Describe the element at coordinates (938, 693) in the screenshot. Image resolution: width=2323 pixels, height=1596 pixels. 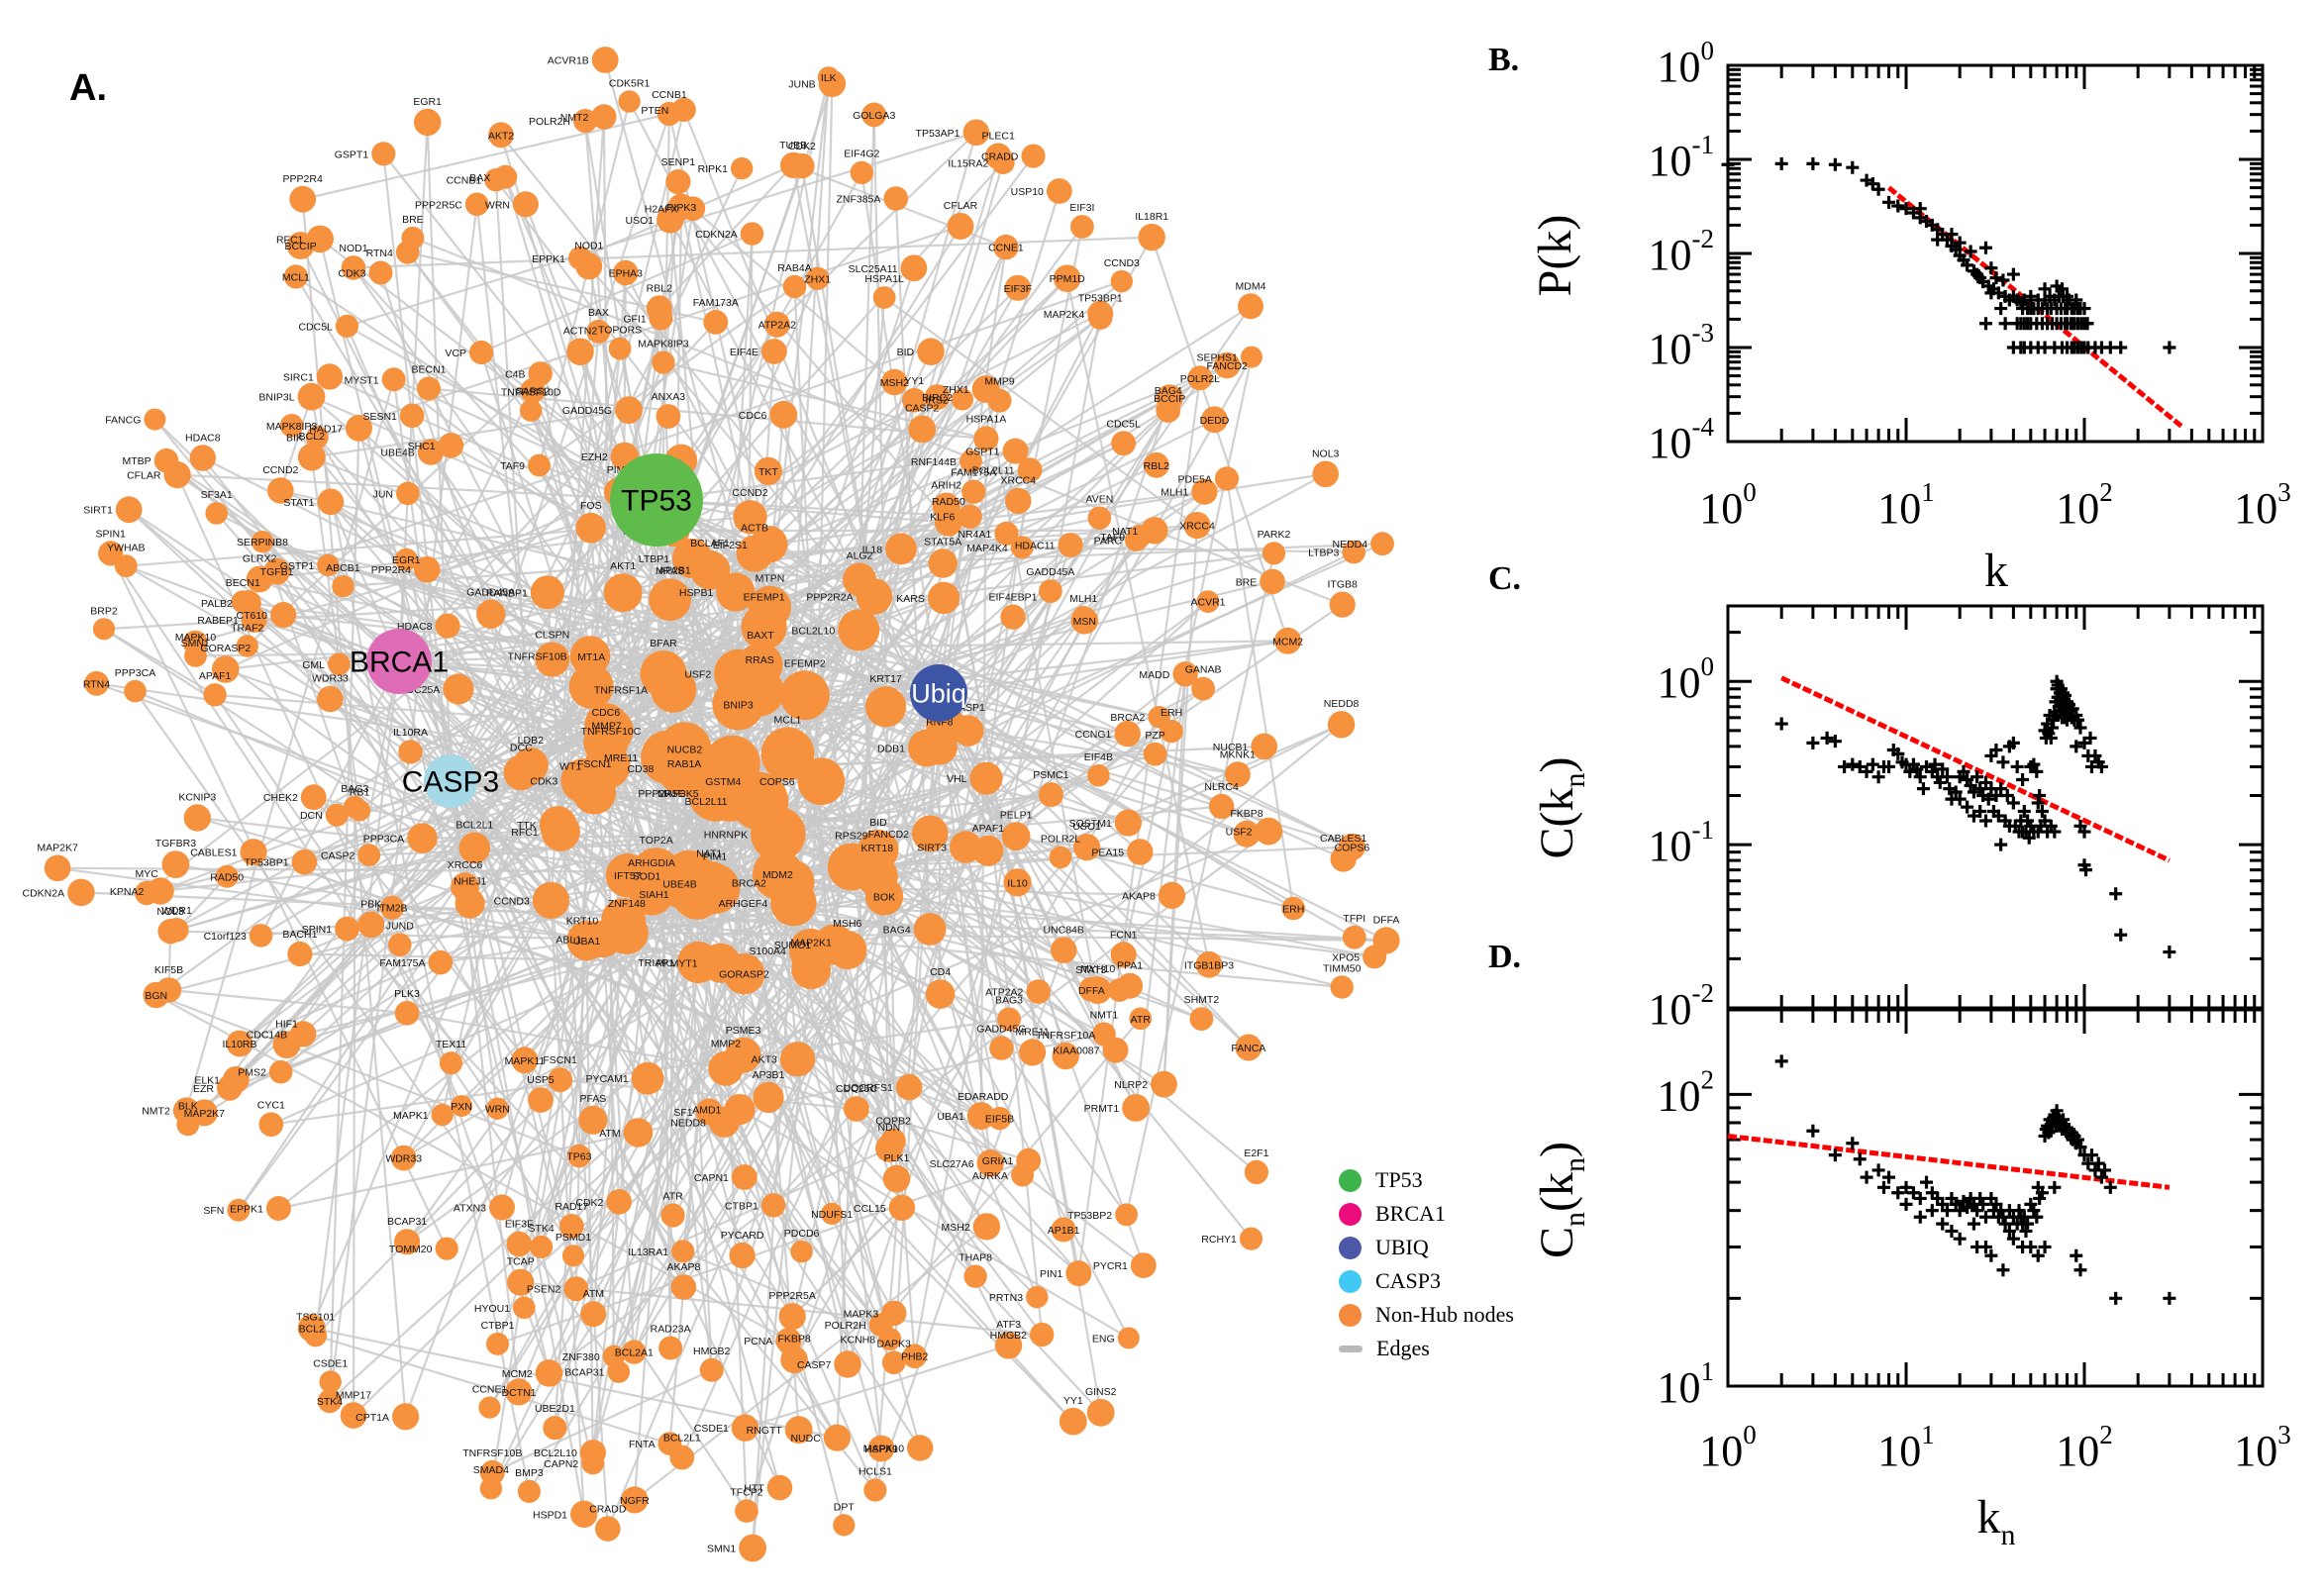
I see `hub-label-ubiq: Ubiq` at that location.